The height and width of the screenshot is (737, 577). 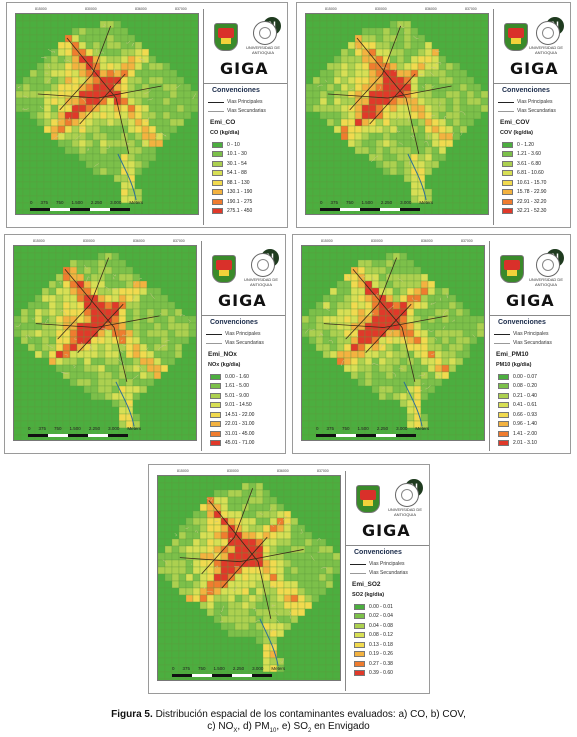 I want to click on grid-tick-label: 836000, so click(x=431, y=9).